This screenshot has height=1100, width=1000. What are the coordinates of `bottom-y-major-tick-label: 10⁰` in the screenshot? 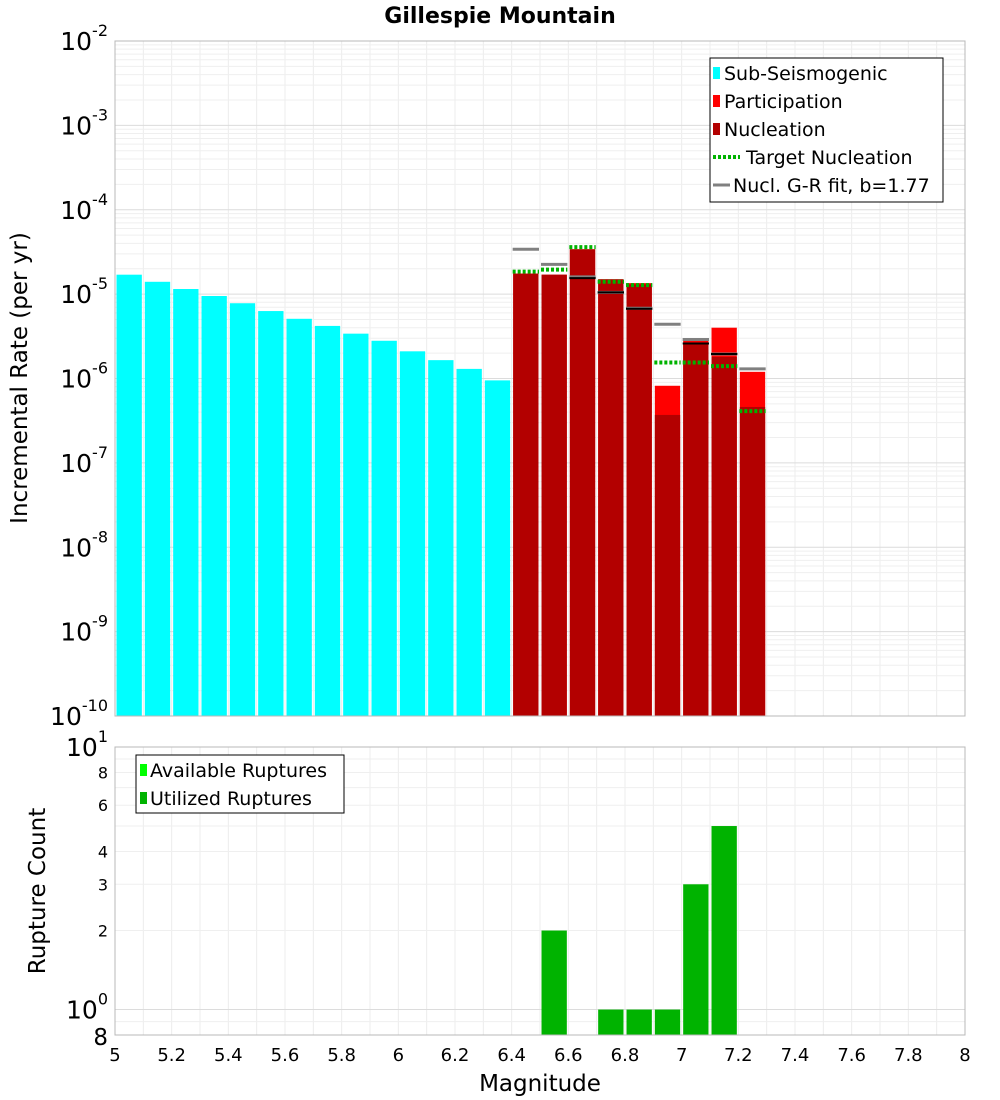 It's located at (87, 1007).